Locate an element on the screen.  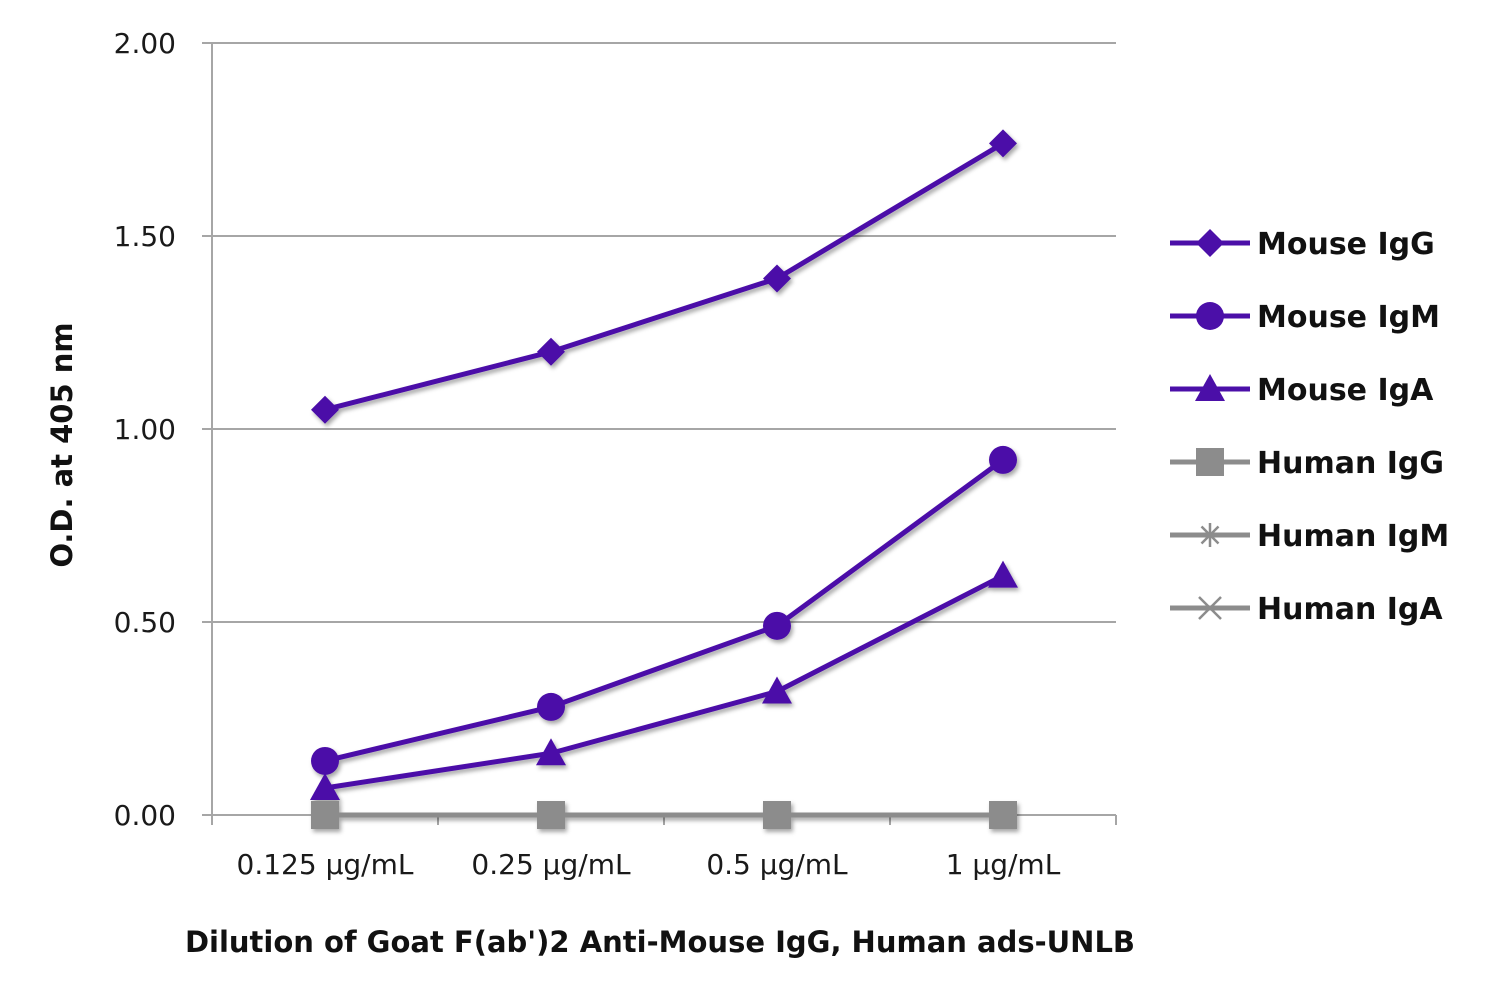
series-mouse-iga is located at coordinates (664, 680).